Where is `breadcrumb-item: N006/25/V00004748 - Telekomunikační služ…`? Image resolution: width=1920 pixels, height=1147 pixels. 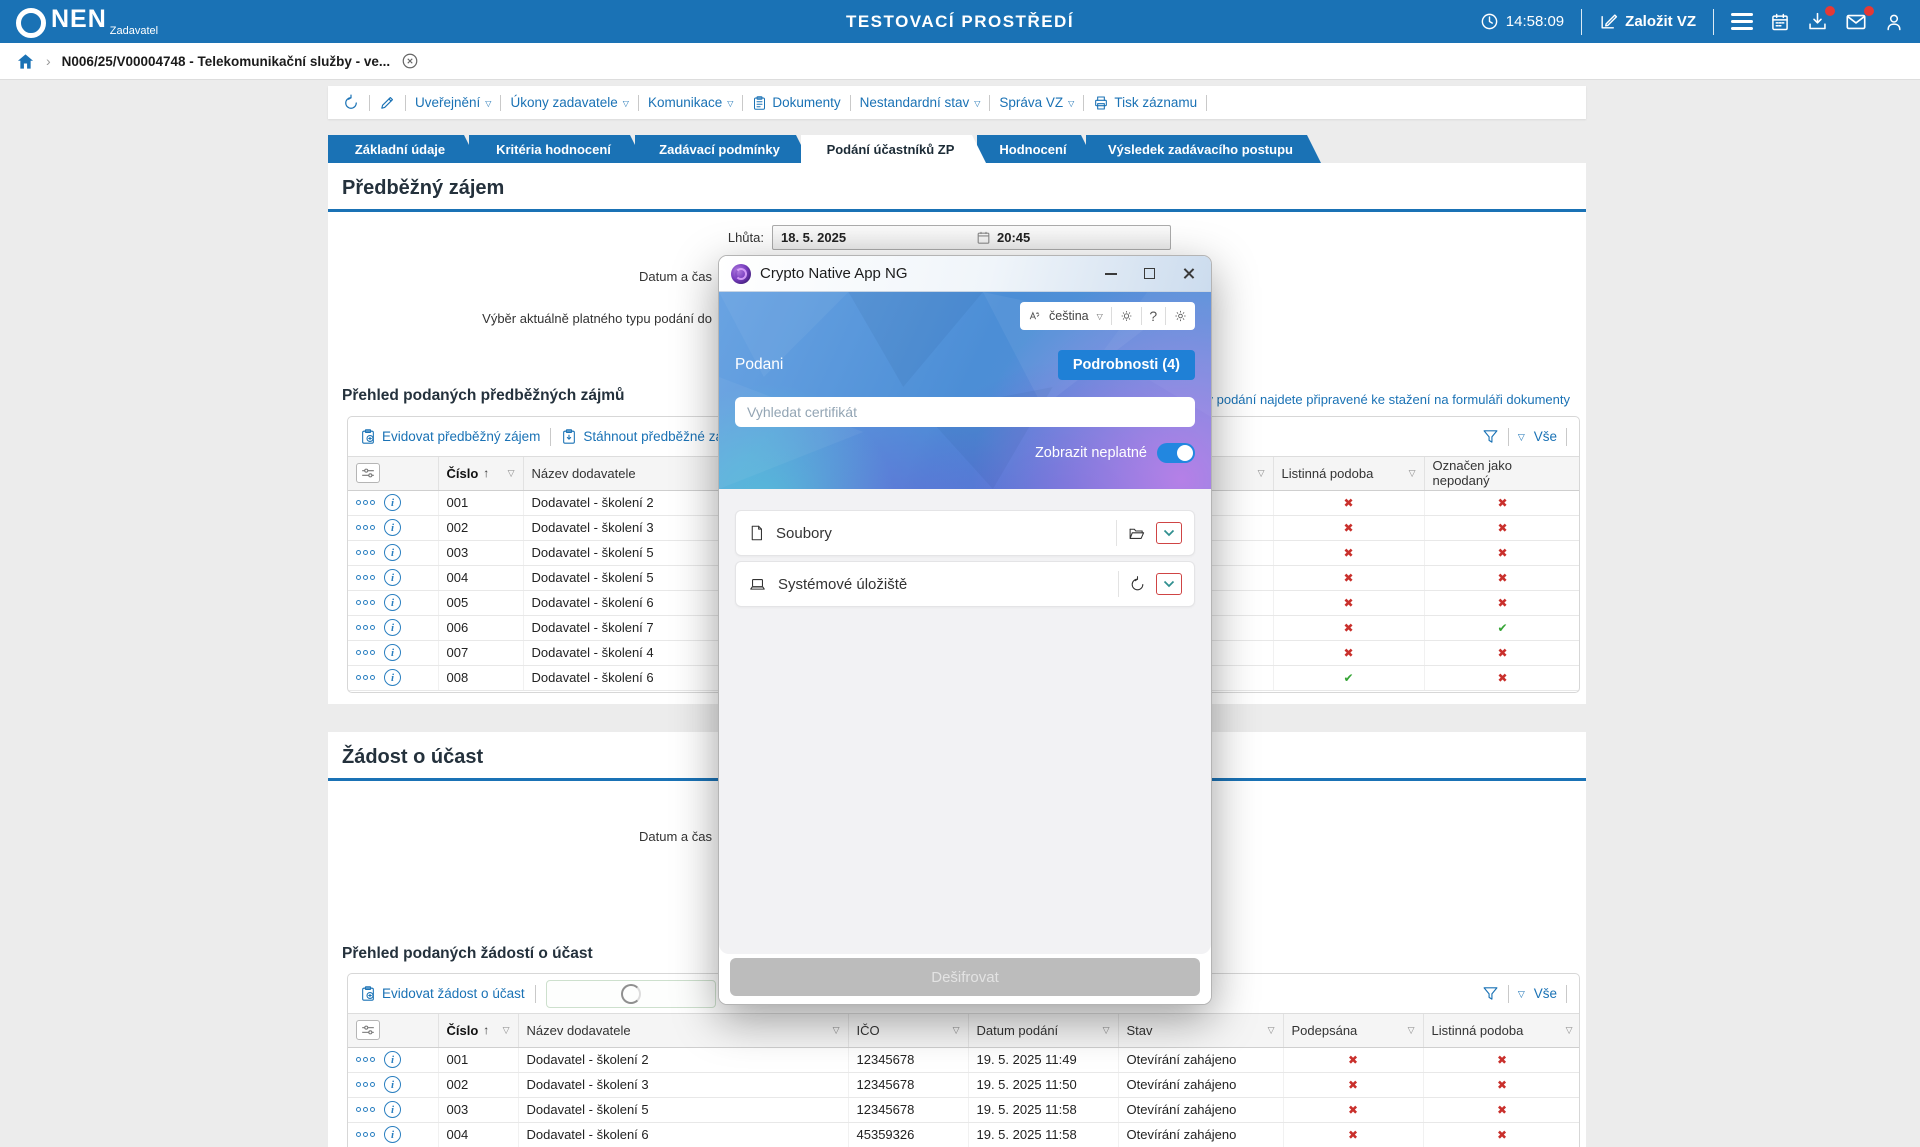 breadcrumb-item: N006/25/V00004748 - Telekomunikační služ… is located at coordinates (226, 61).